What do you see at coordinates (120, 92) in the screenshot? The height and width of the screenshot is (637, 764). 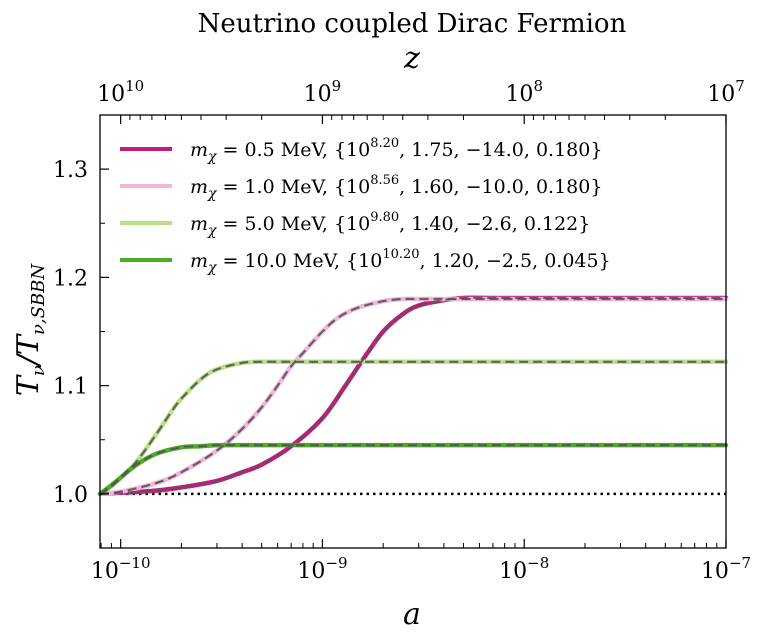 I see `z-tick-label: 10¹⁰` at bounding box center [120, 92].